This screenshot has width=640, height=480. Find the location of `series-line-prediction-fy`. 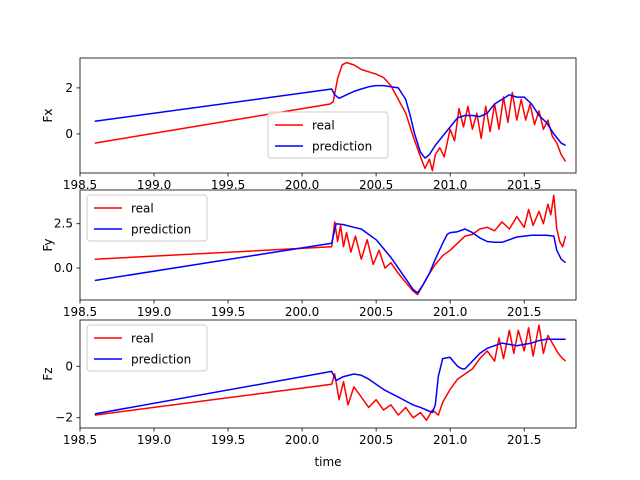

series-line-prediction-fy is located at coordinates (330, 258).